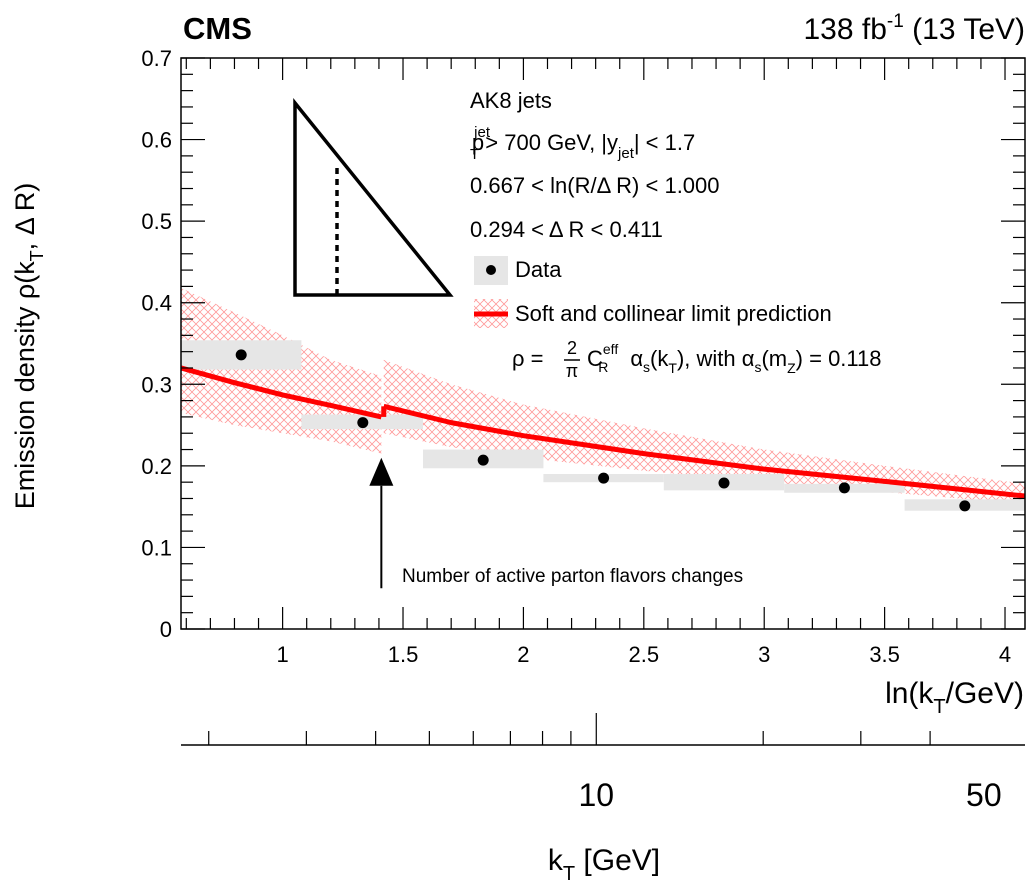 Image resolution: width=1033 pixels, height=885 pixels. Describe the element at coordinates (915, 28) in the screenshot. I see `lumi-label: 138 fb-1 (13 TeV)` at that location.